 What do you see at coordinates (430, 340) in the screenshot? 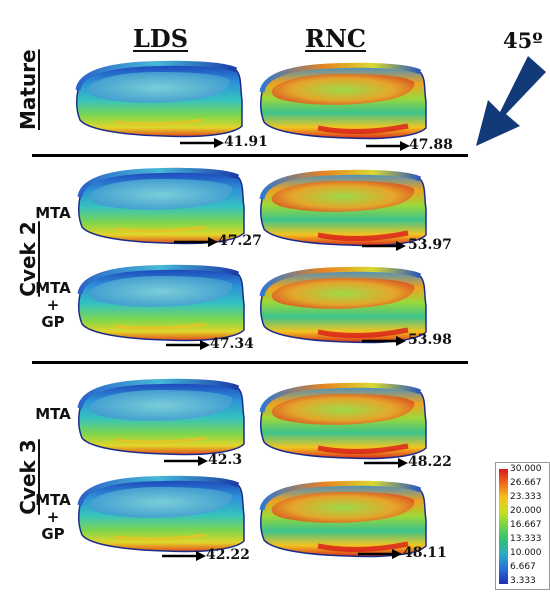
I see `value-cvek2-mtagp-rnc: 53.98` at bounding box center [430, 340].